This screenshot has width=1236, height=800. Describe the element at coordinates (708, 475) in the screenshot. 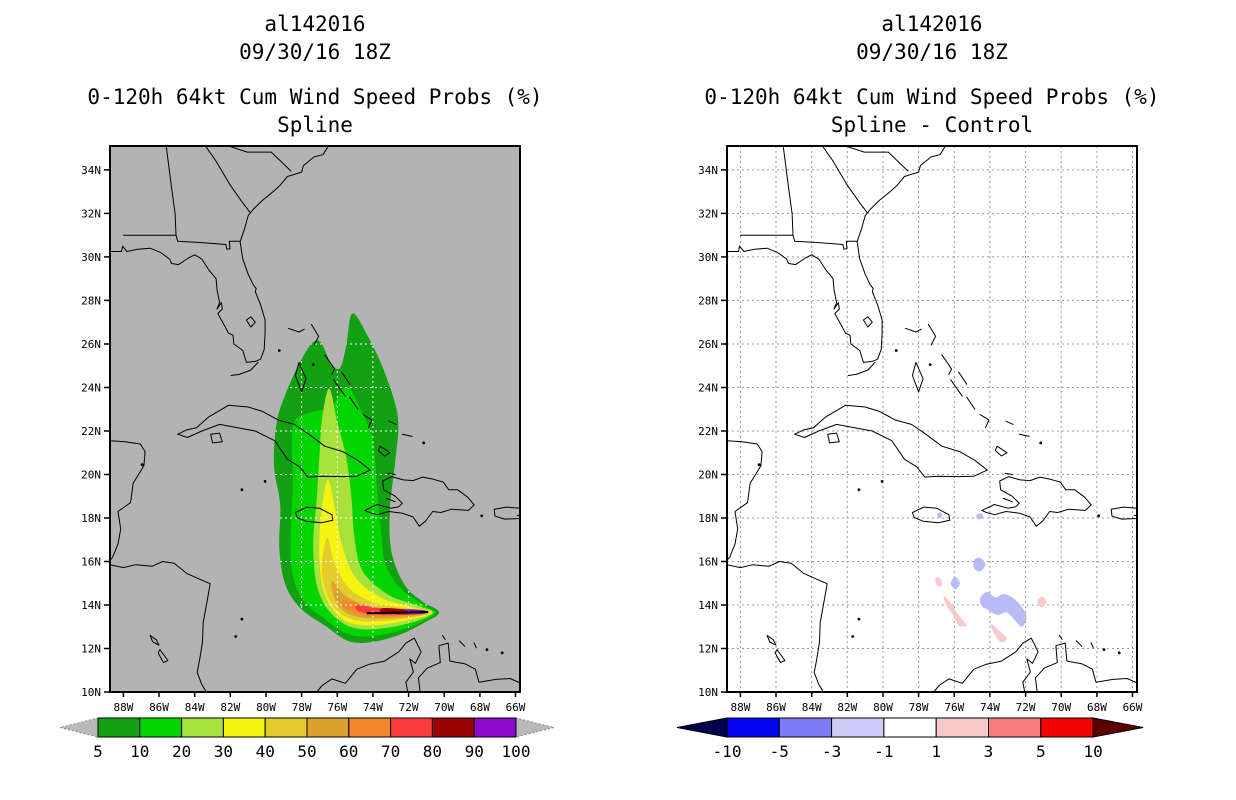

I see `lat-tick-label: 20N` at that location.